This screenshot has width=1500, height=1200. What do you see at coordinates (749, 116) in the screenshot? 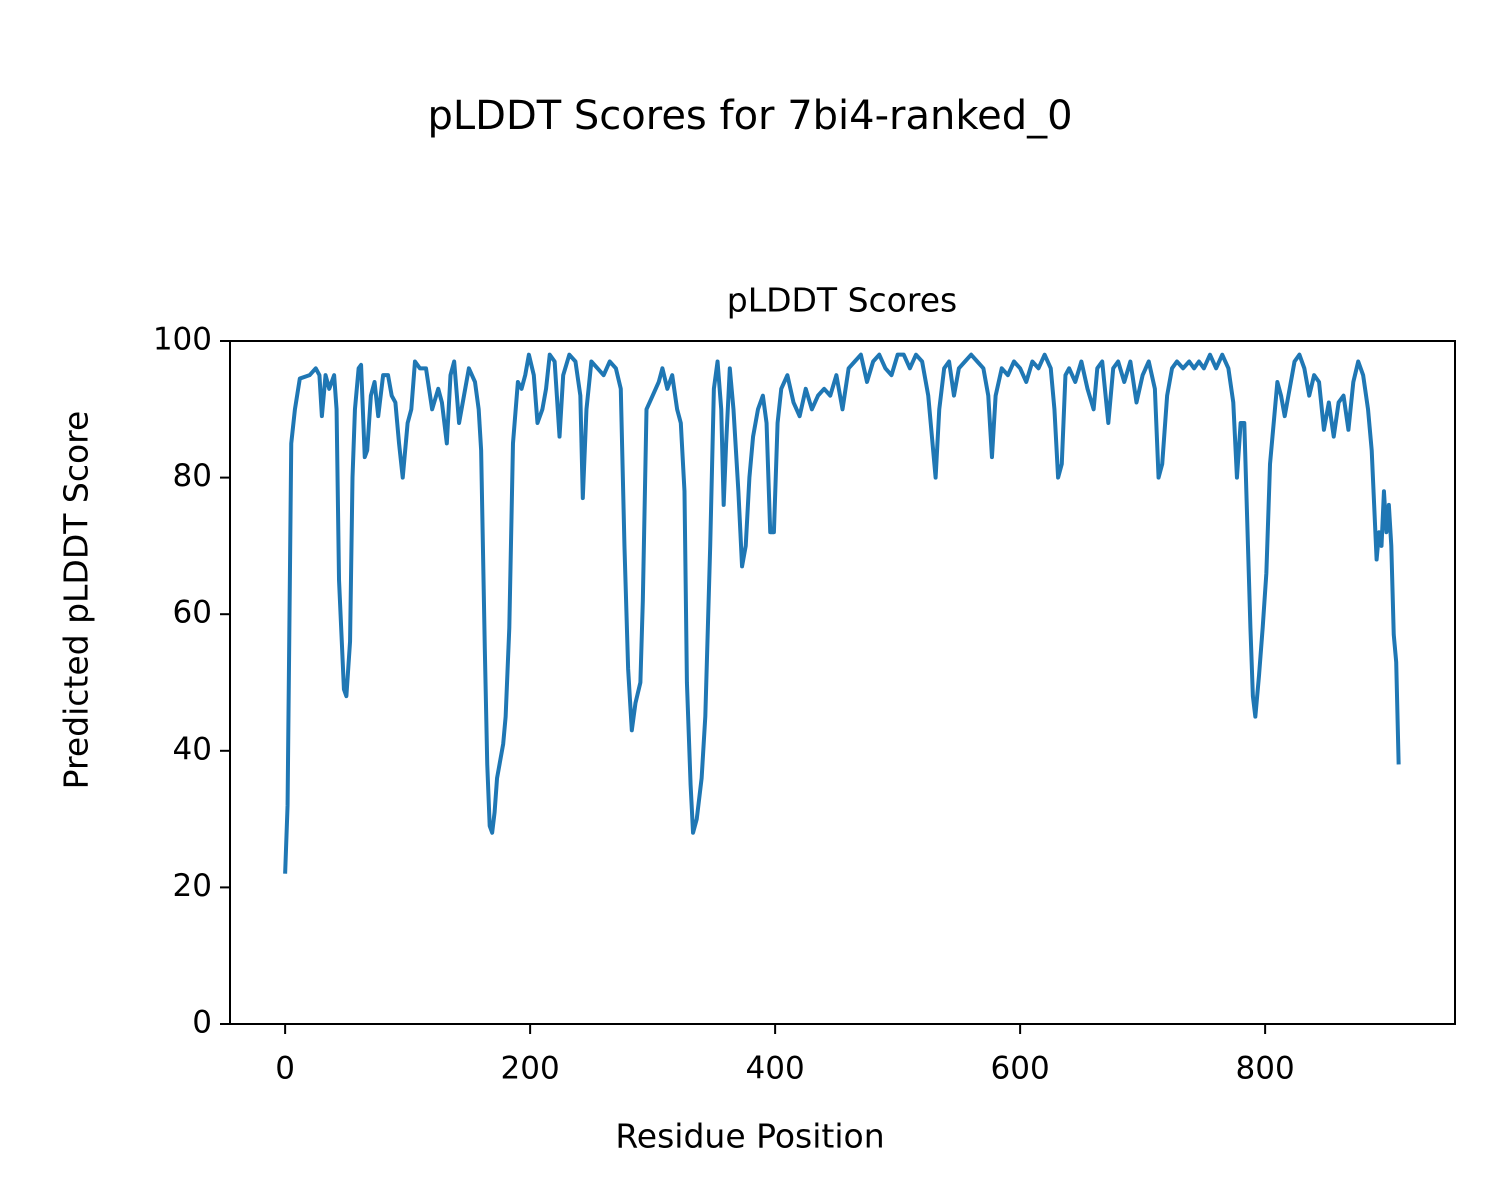
I see `chart-title: pLDDT Scores for 7bi4-ranked_0` at bounding box center [749, 116].